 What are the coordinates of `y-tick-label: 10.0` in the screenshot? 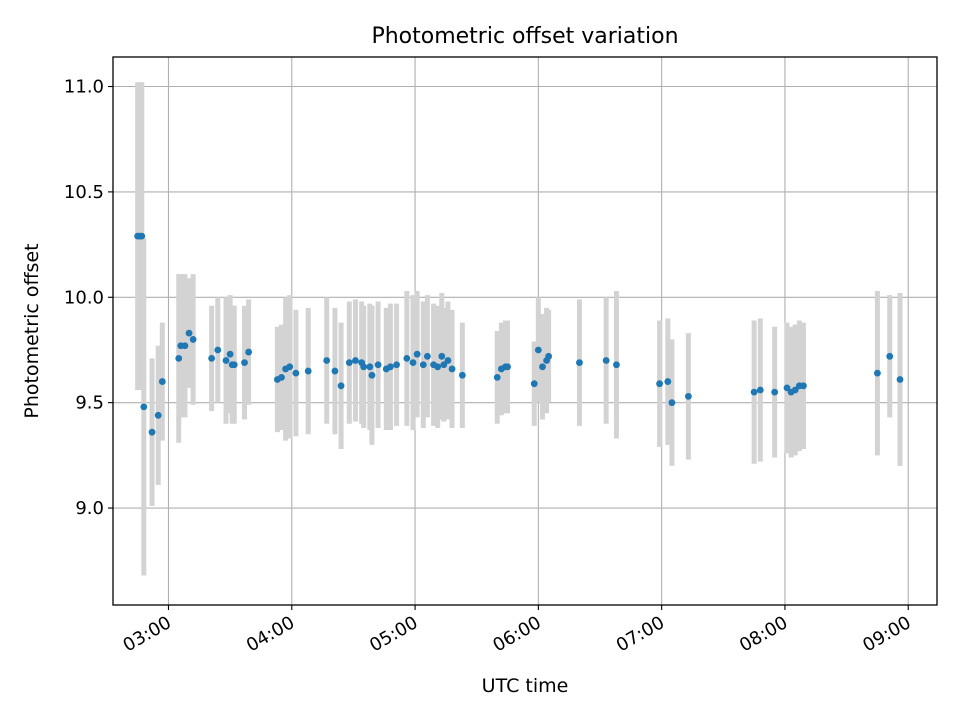 It's located at (84, 297).